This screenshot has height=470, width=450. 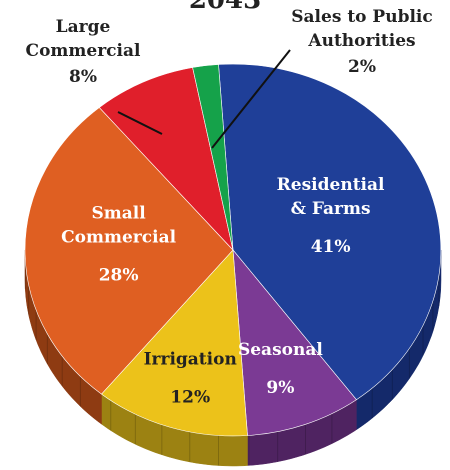 I want to click on slice-label-large-commercial: Commercial, so click(x=83, y=51).